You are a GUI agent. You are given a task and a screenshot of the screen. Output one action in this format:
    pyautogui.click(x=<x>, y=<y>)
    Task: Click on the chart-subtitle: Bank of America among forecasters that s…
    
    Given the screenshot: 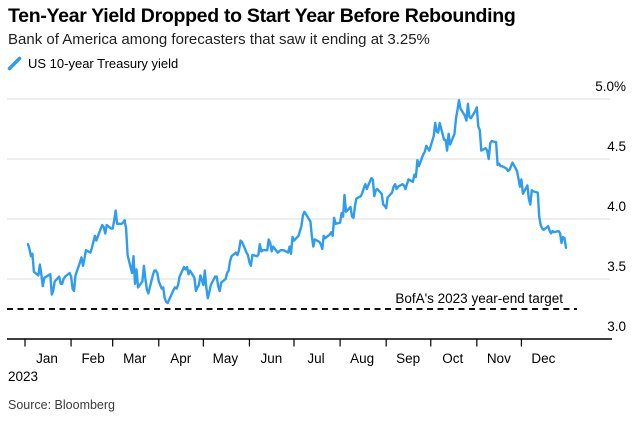 What is the action you would take?
    pyautogui.click(x=219, y=39)
    